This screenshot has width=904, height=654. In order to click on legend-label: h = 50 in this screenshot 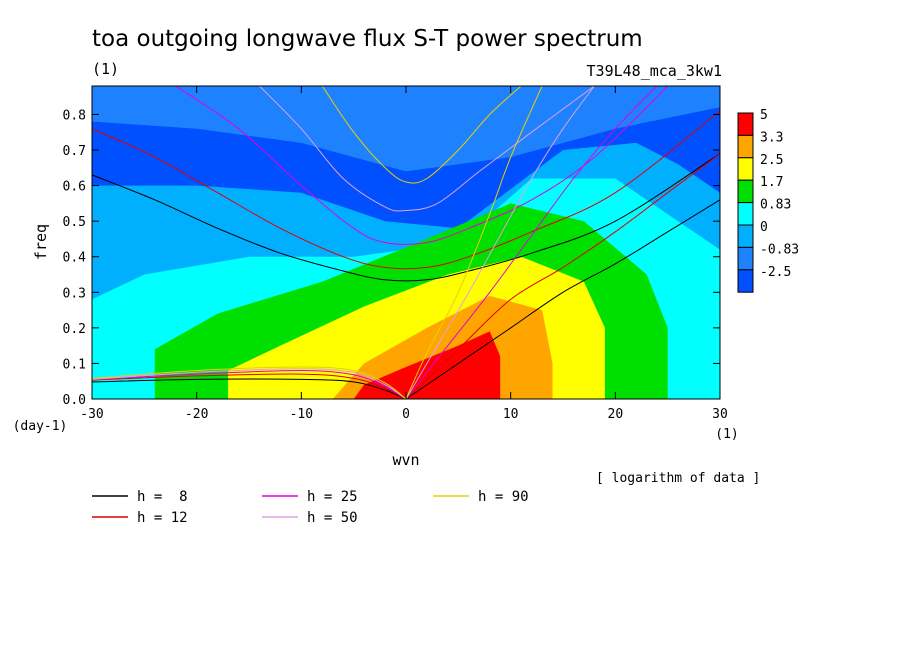, I will do `click(332, 518)`.